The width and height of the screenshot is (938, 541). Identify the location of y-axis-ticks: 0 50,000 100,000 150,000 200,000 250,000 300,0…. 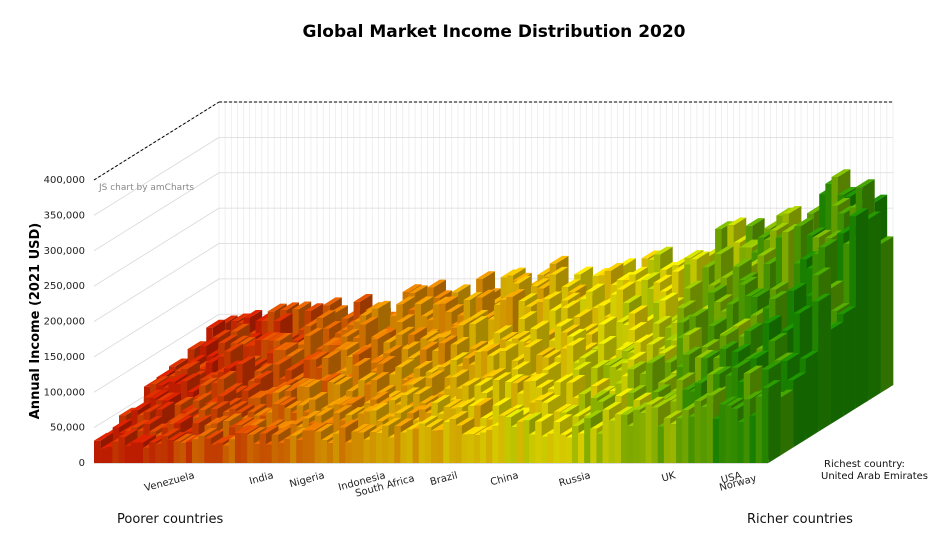
(64, 322).